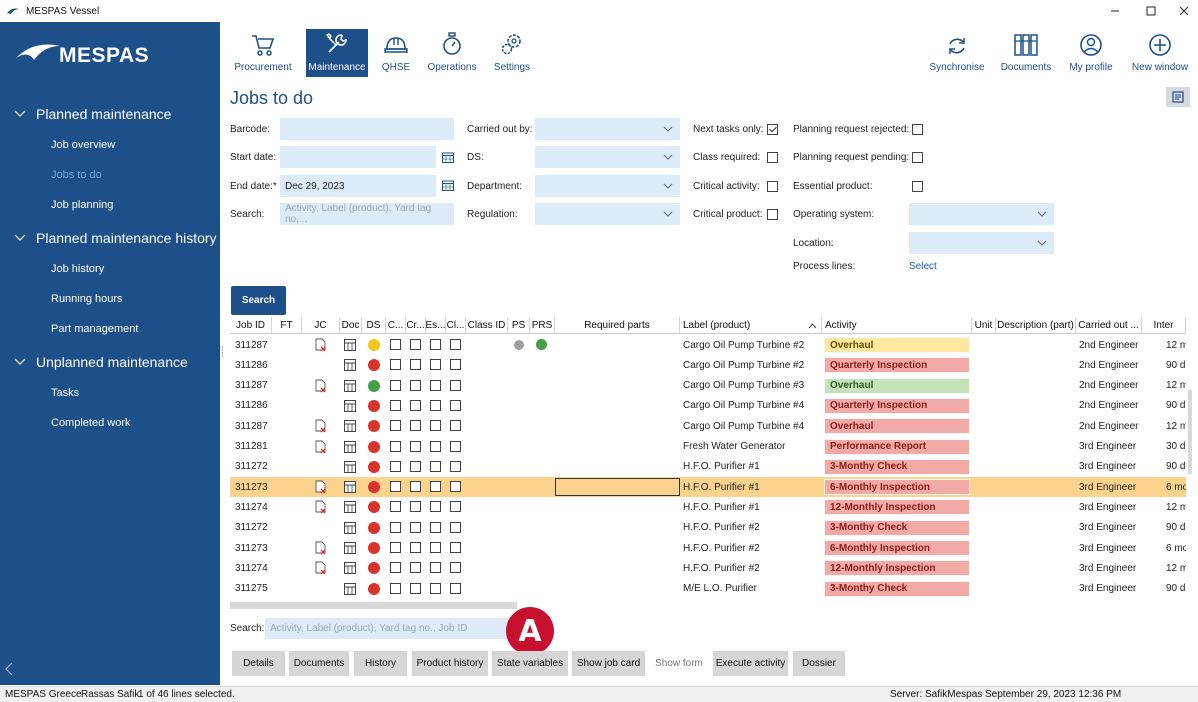 Image resolution: width=1198 pixels, height=702 pixels. I want to click on maximize-button, so click(1151, 11).